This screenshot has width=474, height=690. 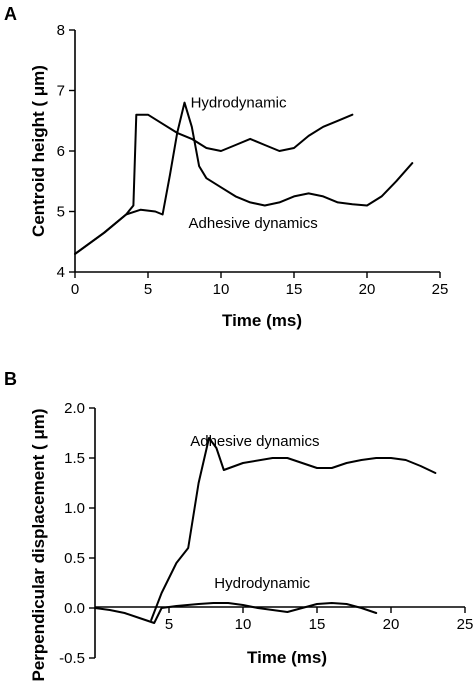 I want to click on panel-a-annotations: Hydrodynamic Adhesive dynamics, so click(x=253, y=162).